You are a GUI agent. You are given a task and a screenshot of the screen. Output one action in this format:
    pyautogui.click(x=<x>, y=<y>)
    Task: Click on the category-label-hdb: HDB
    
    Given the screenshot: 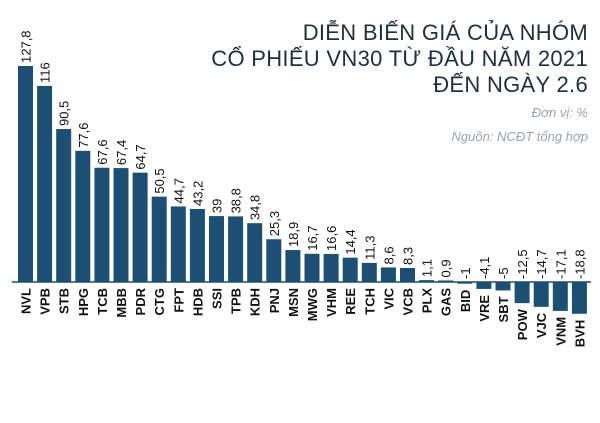 What is the action you would take?
    pyautogui.click(x=197, y=302)
    